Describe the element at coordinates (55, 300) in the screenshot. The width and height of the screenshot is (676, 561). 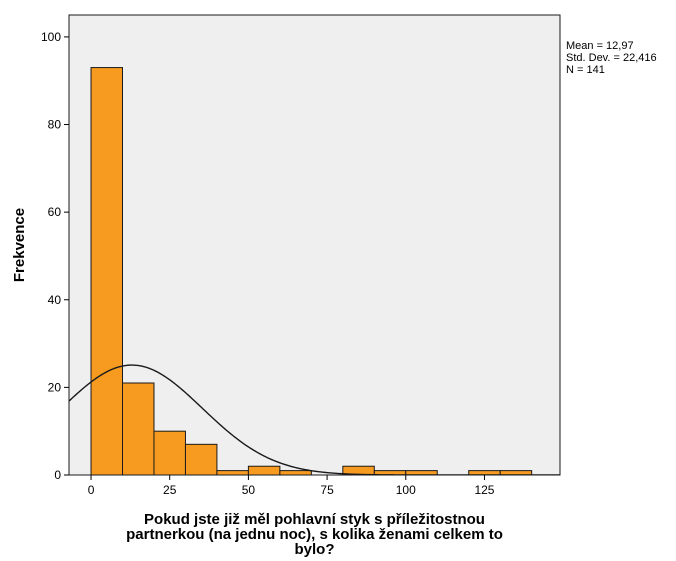
I see `y-tick-label-2: 40` at that location.